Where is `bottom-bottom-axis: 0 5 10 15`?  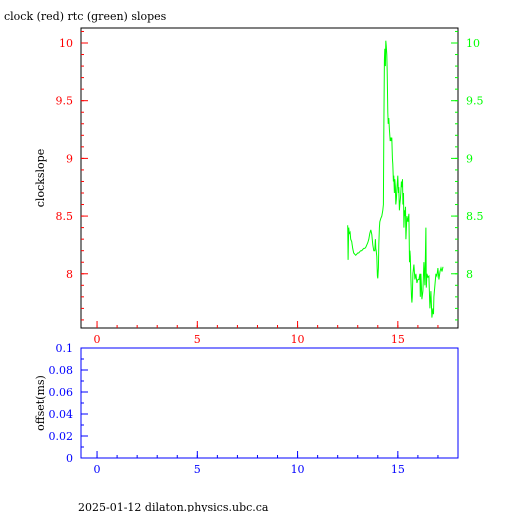 bottom-bottom-axis: 0 5 10 15 is located at coordinates (266, 463).